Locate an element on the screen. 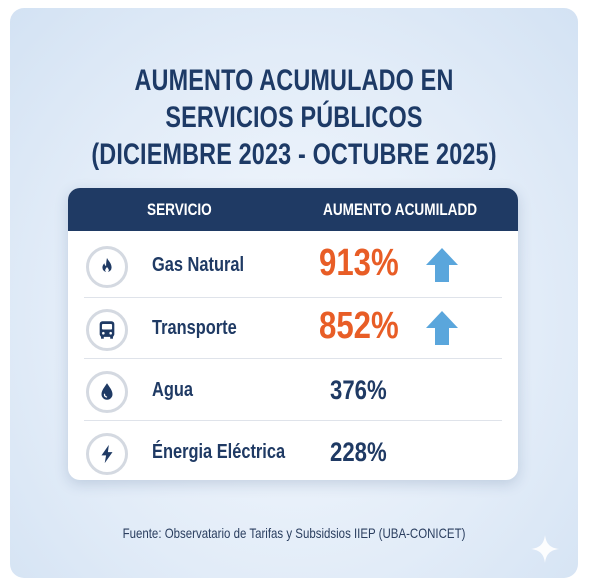  table-row: Agua 376% is located at coordinates (293, 389).